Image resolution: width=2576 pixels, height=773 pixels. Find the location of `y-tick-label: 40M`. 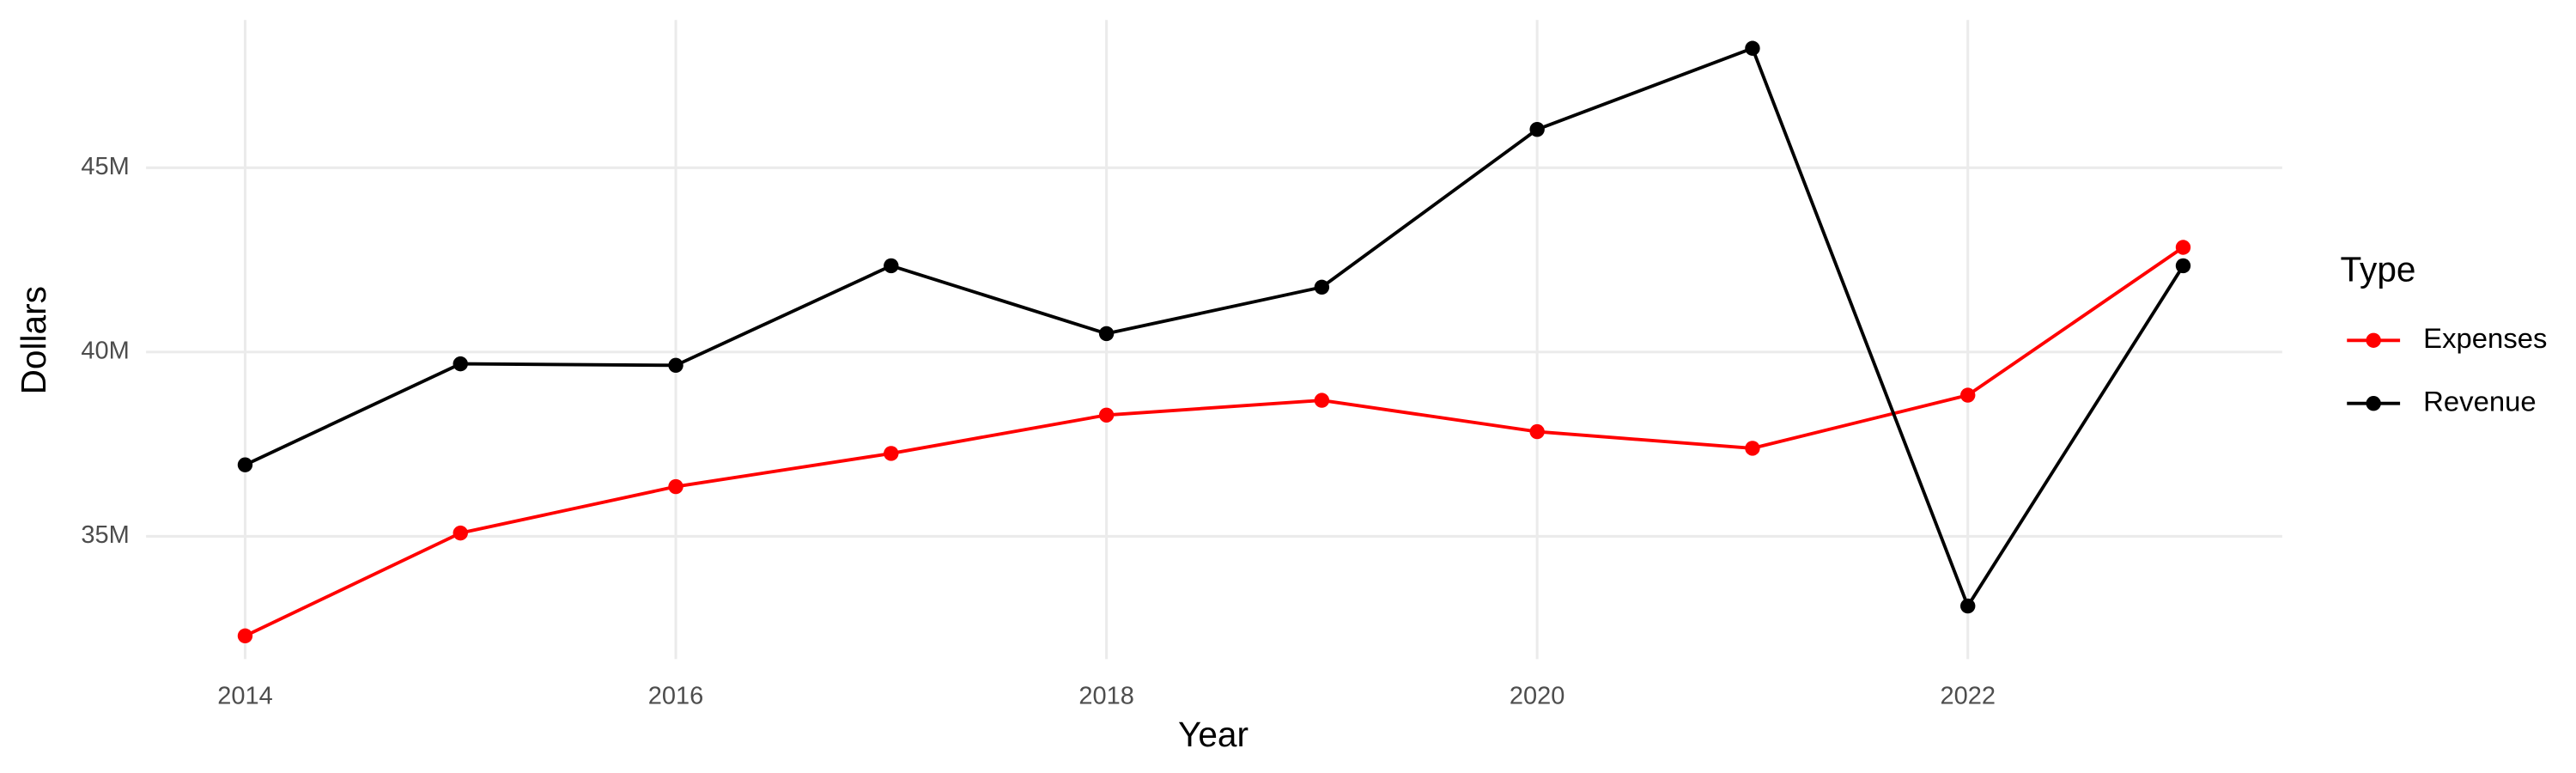

y-tick-label: 40M is located at coordinates (105, 351).